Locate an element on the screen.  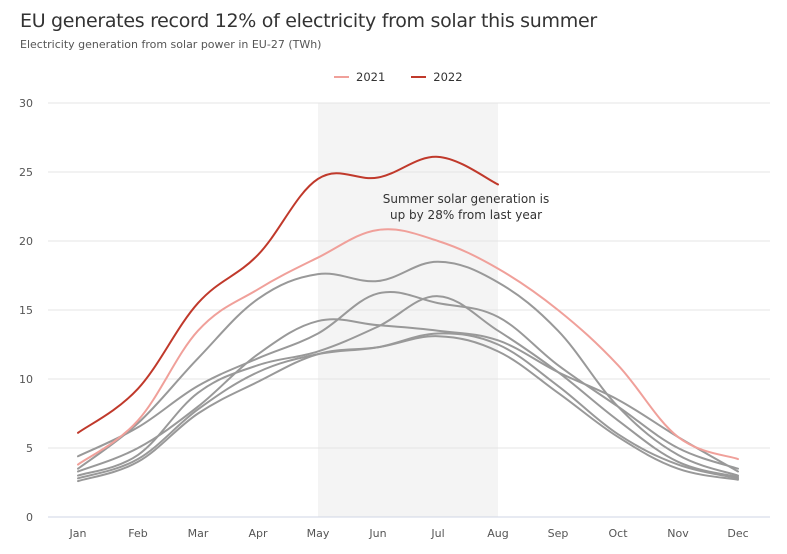
x-tick-label: Feb is located at coordinates (137, 533).